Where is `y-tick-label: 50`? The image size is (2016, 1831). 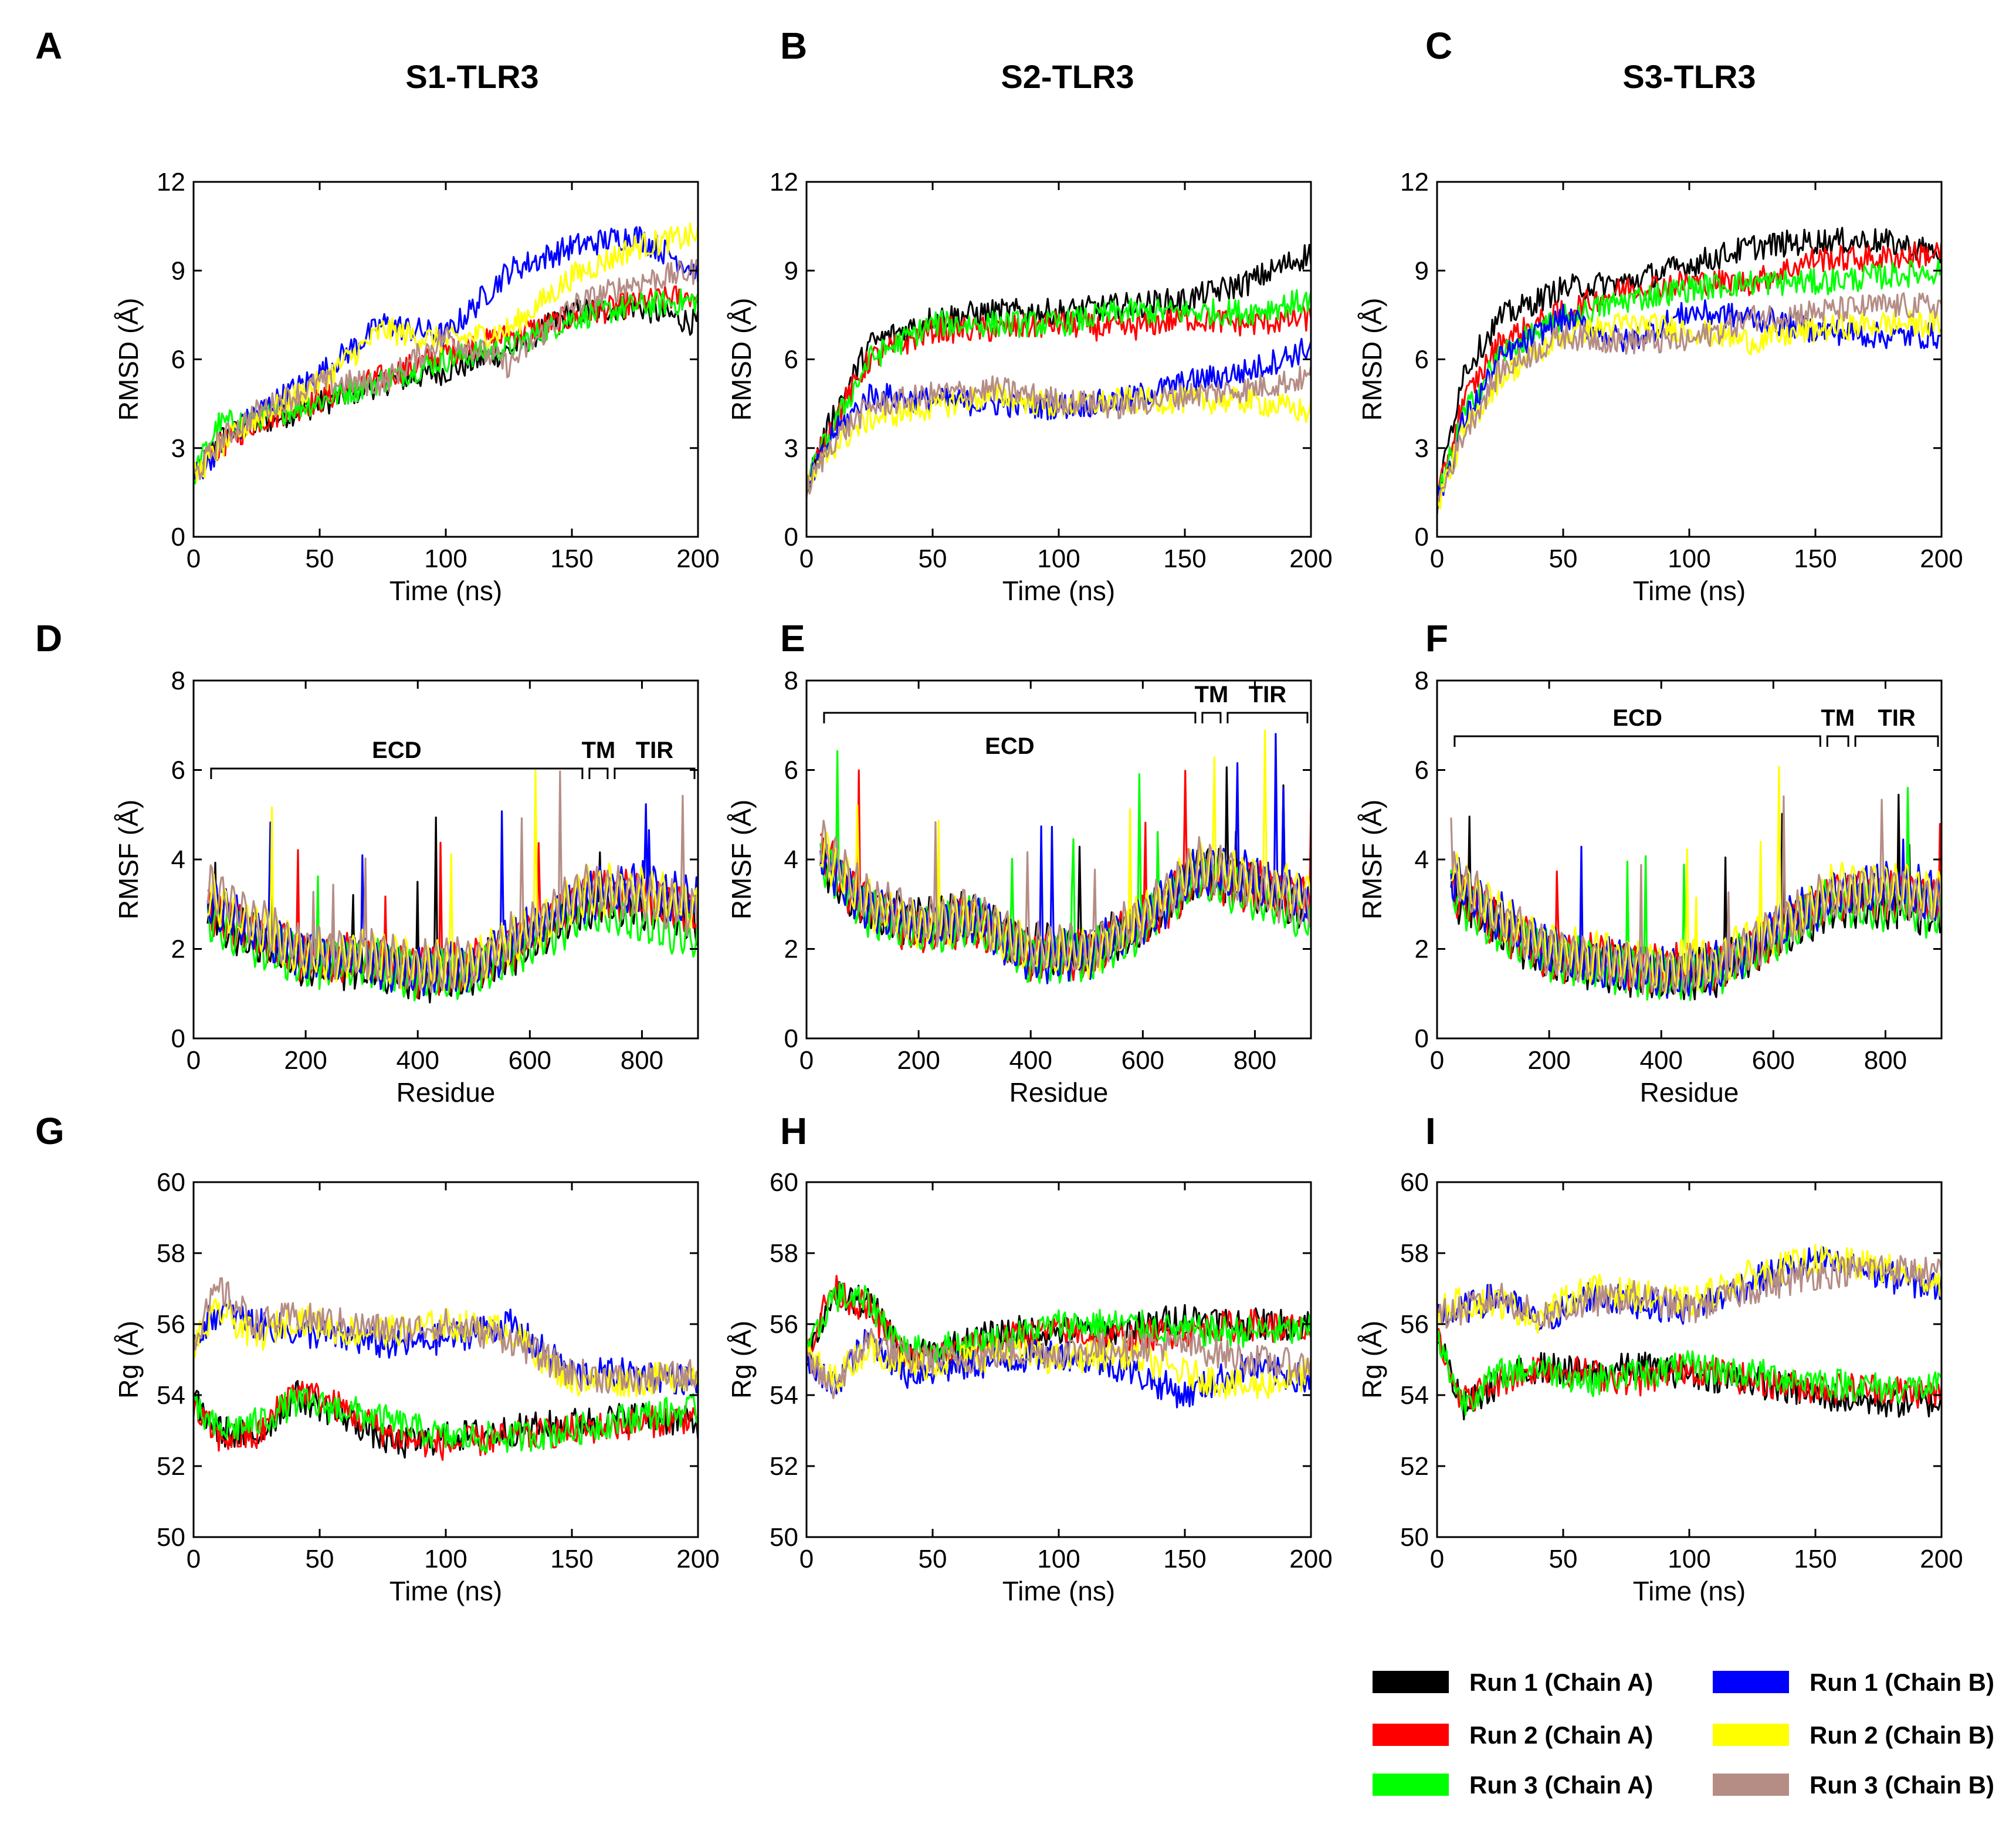
y-tick-label: 50 is located at coordinates (784, 1537).